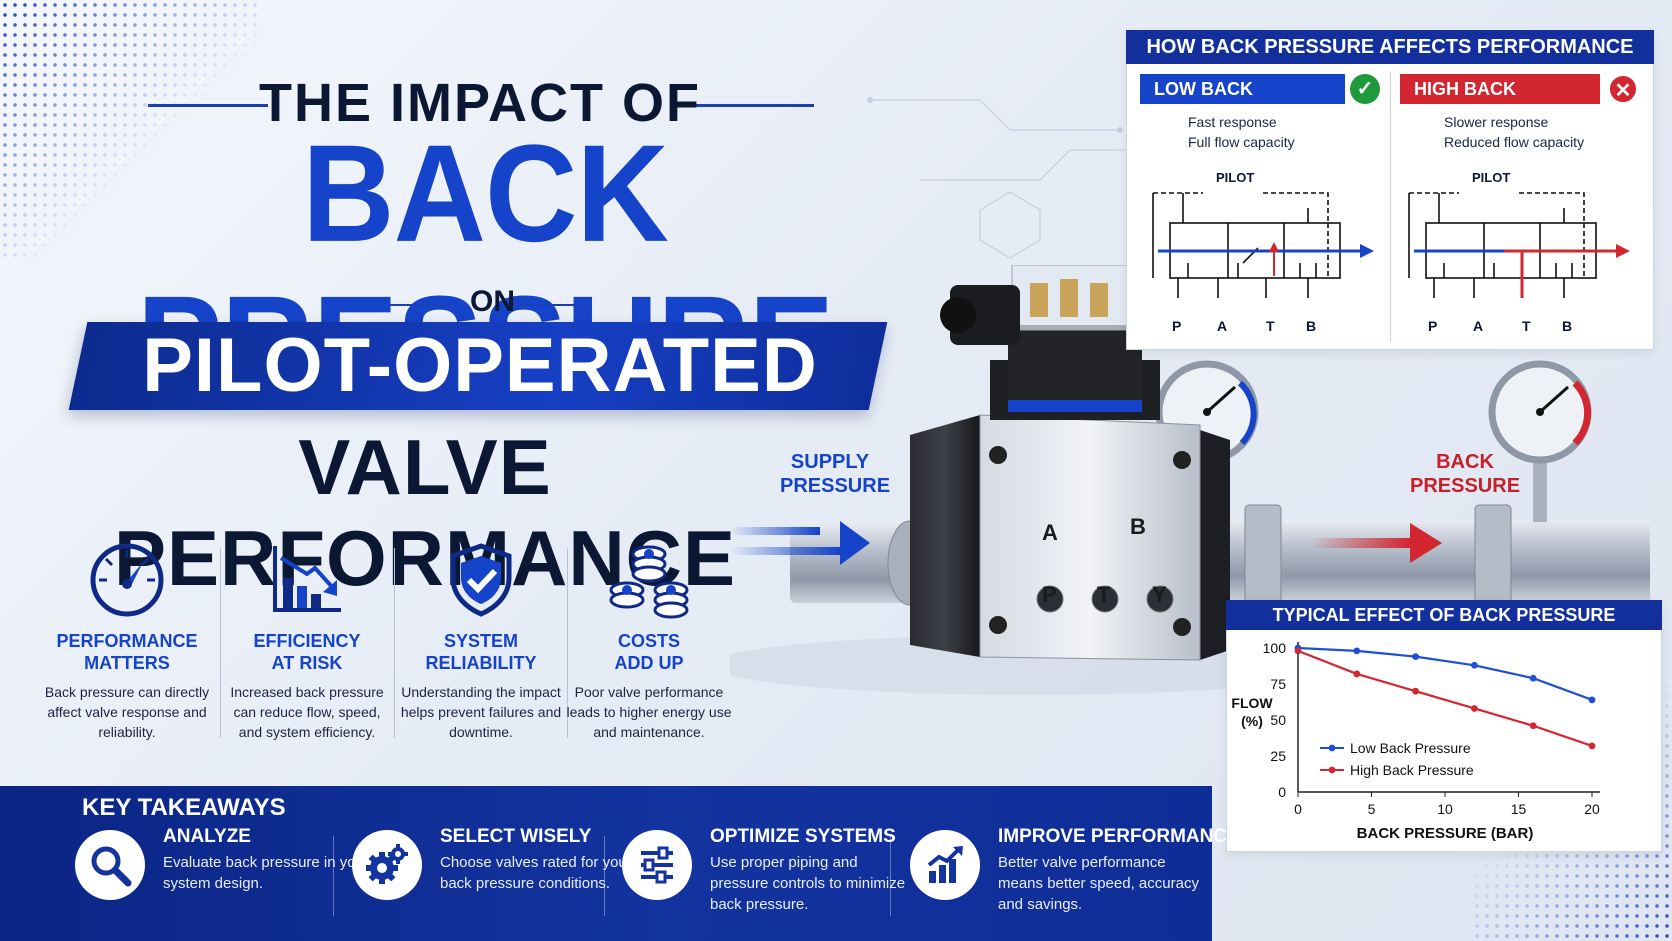  I want to click on chart-title: TYPICAL EFFECT OF BACK PRESSURE, so click(1444, 615).